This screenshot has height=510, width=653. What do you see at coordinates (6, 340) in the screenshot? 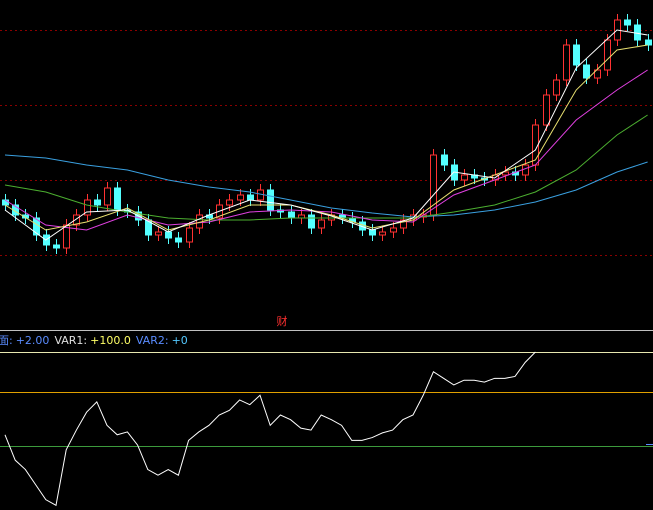
I see `indicator-name: 面:` at bounding box center [6, 340].